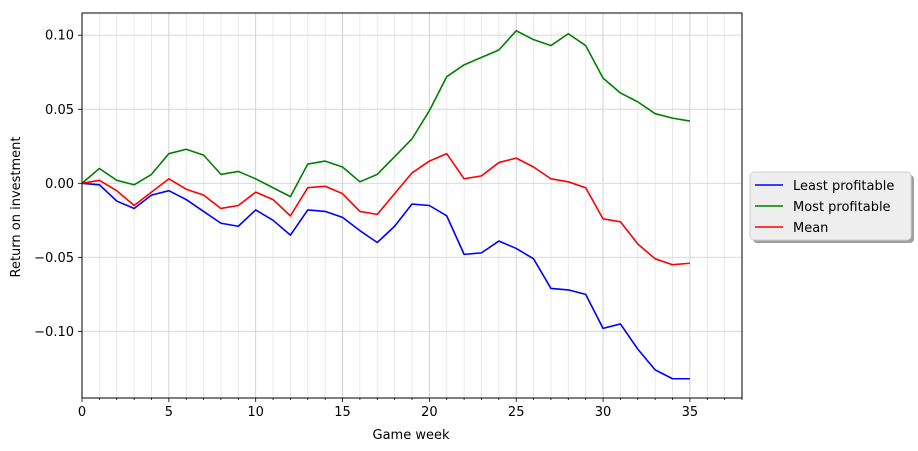 This screenshot has height=451, width=918. I want to click on y-tick-label: −0.05, so click(54, 258).